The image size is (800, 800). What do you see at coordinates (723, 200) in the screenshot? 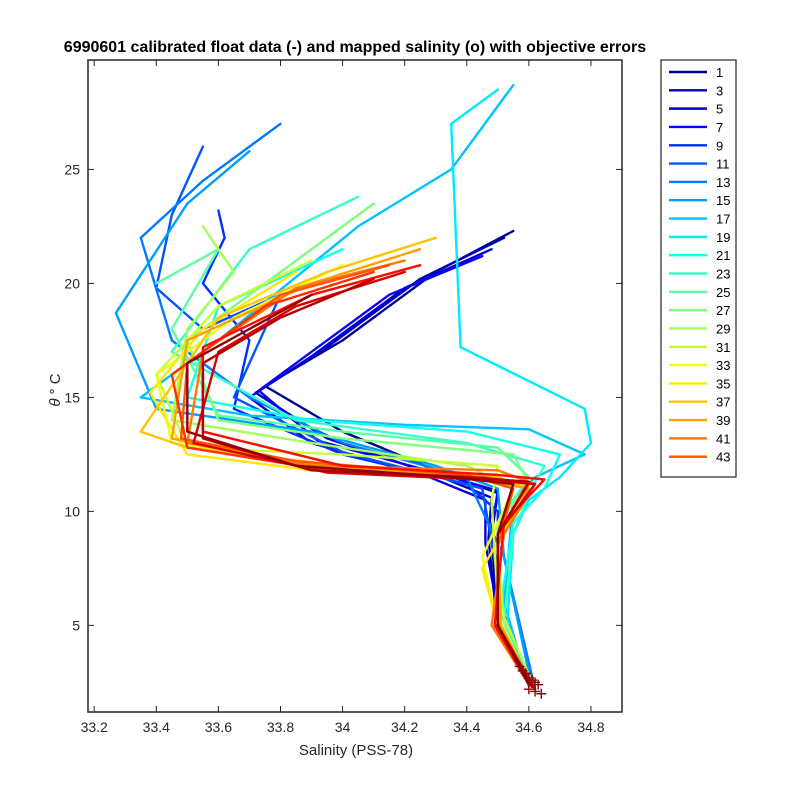
I see `legend-label: 15` at bounding box center [723, 200].